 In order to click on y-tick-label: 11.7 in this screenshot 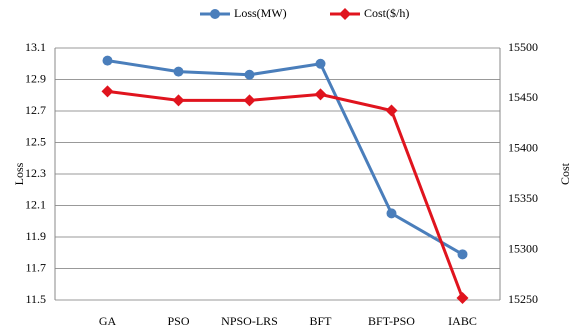, I will do `click(35, 267)`.